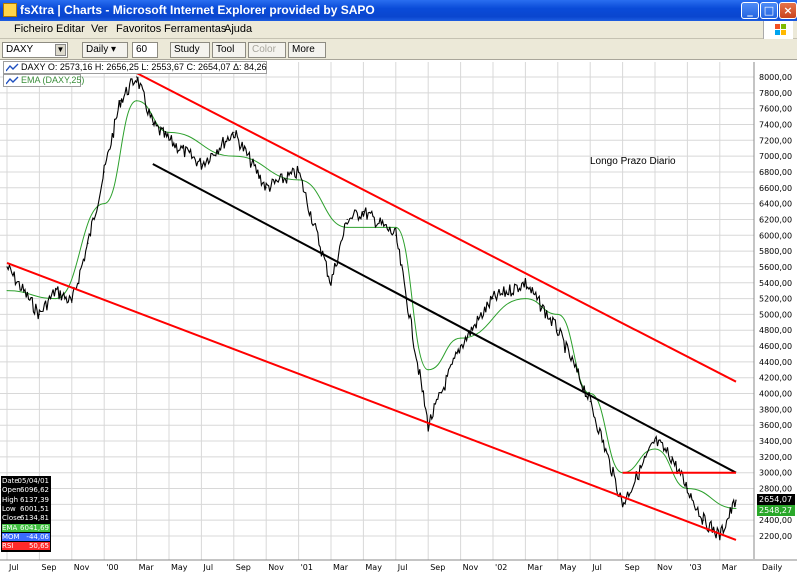  I want to click on x-tick-label: Mar, so click(730, 567).